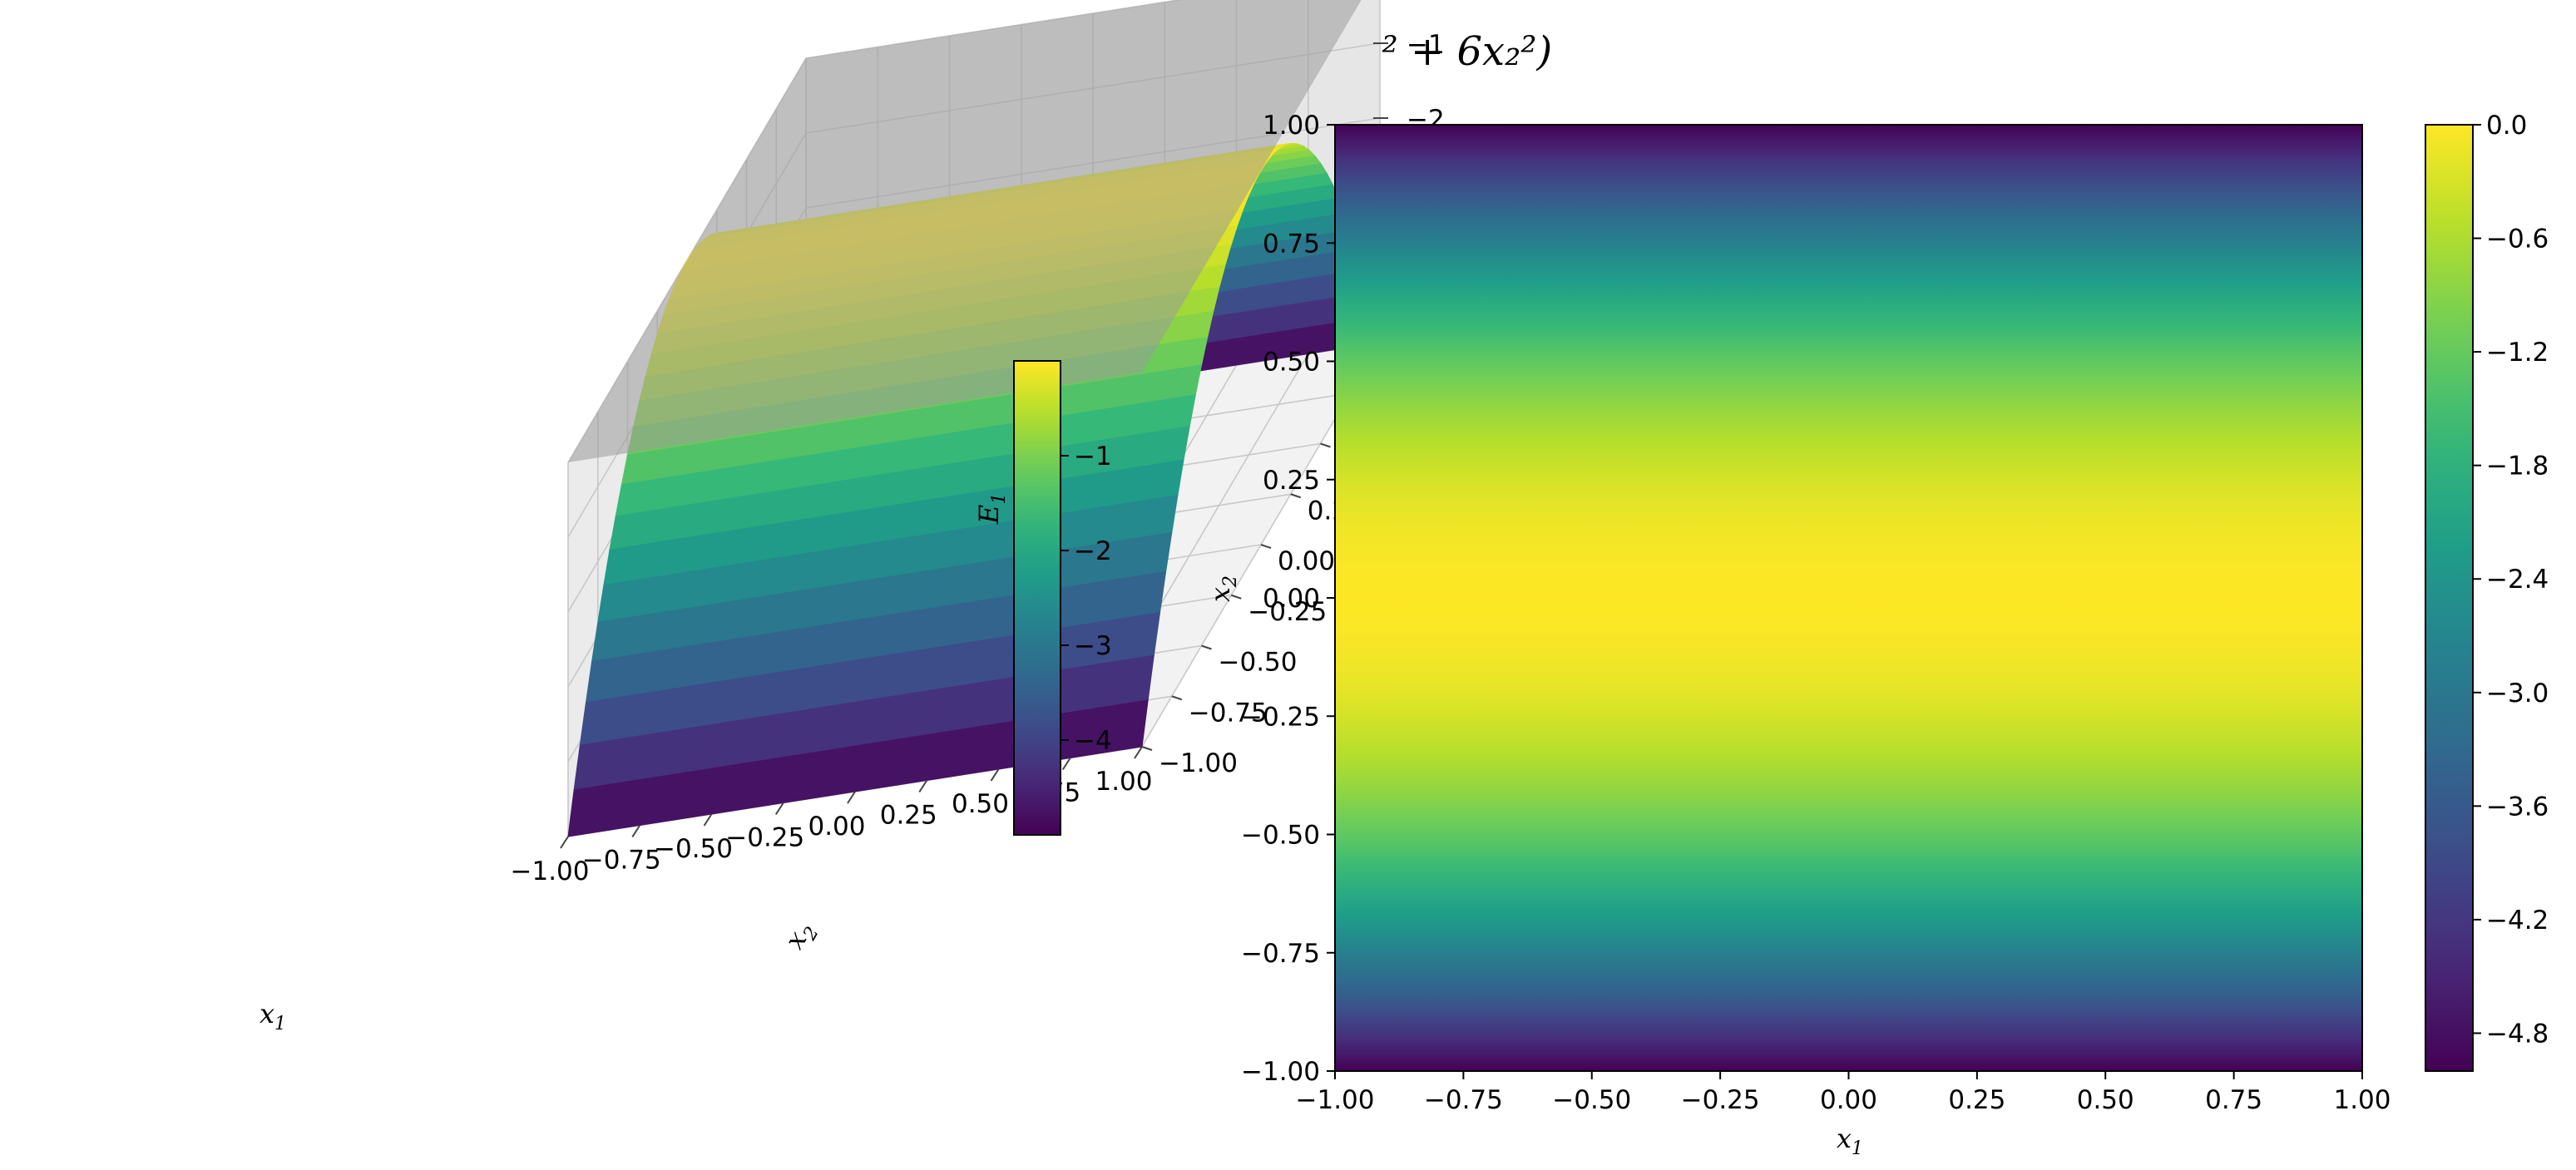  Describe the element at coordinates (1291, 481) in the screenshot. I see `heatmap-x2-tick-label: 0.25` at that location.